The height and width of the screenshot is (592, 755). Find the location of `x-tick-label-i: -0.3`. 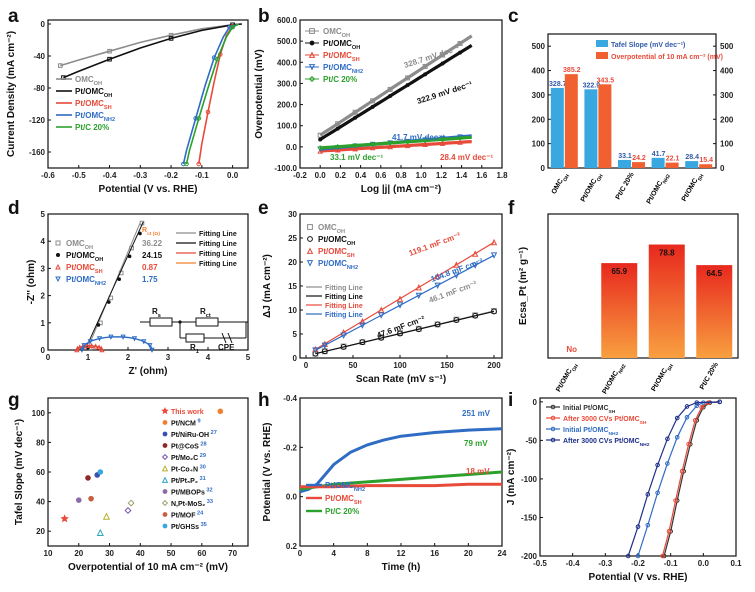

x-tick-label-i: -0.3 is located at coordinates (605, 563).